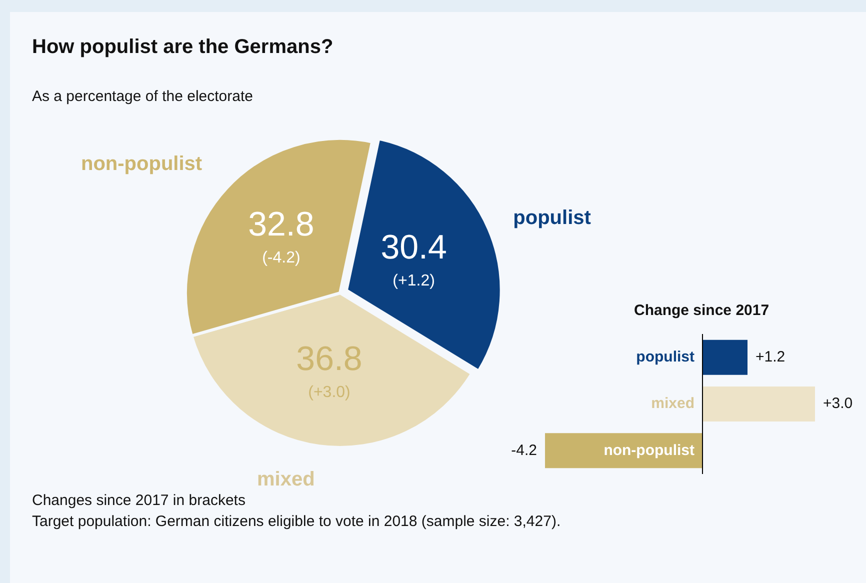  Describe the element at coordinates (552, 218) in the screenshot. I see `slice-label: populist` at that location.